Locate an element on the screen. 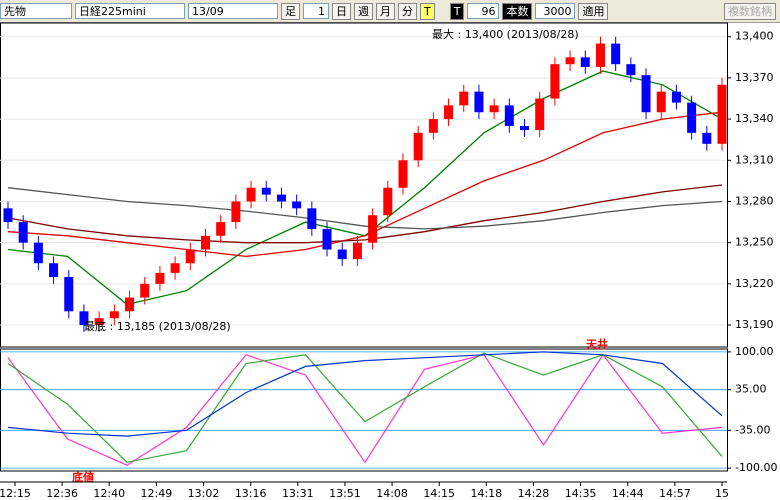  x-tick-label: 13:51 is located at coordinates (345, 493).